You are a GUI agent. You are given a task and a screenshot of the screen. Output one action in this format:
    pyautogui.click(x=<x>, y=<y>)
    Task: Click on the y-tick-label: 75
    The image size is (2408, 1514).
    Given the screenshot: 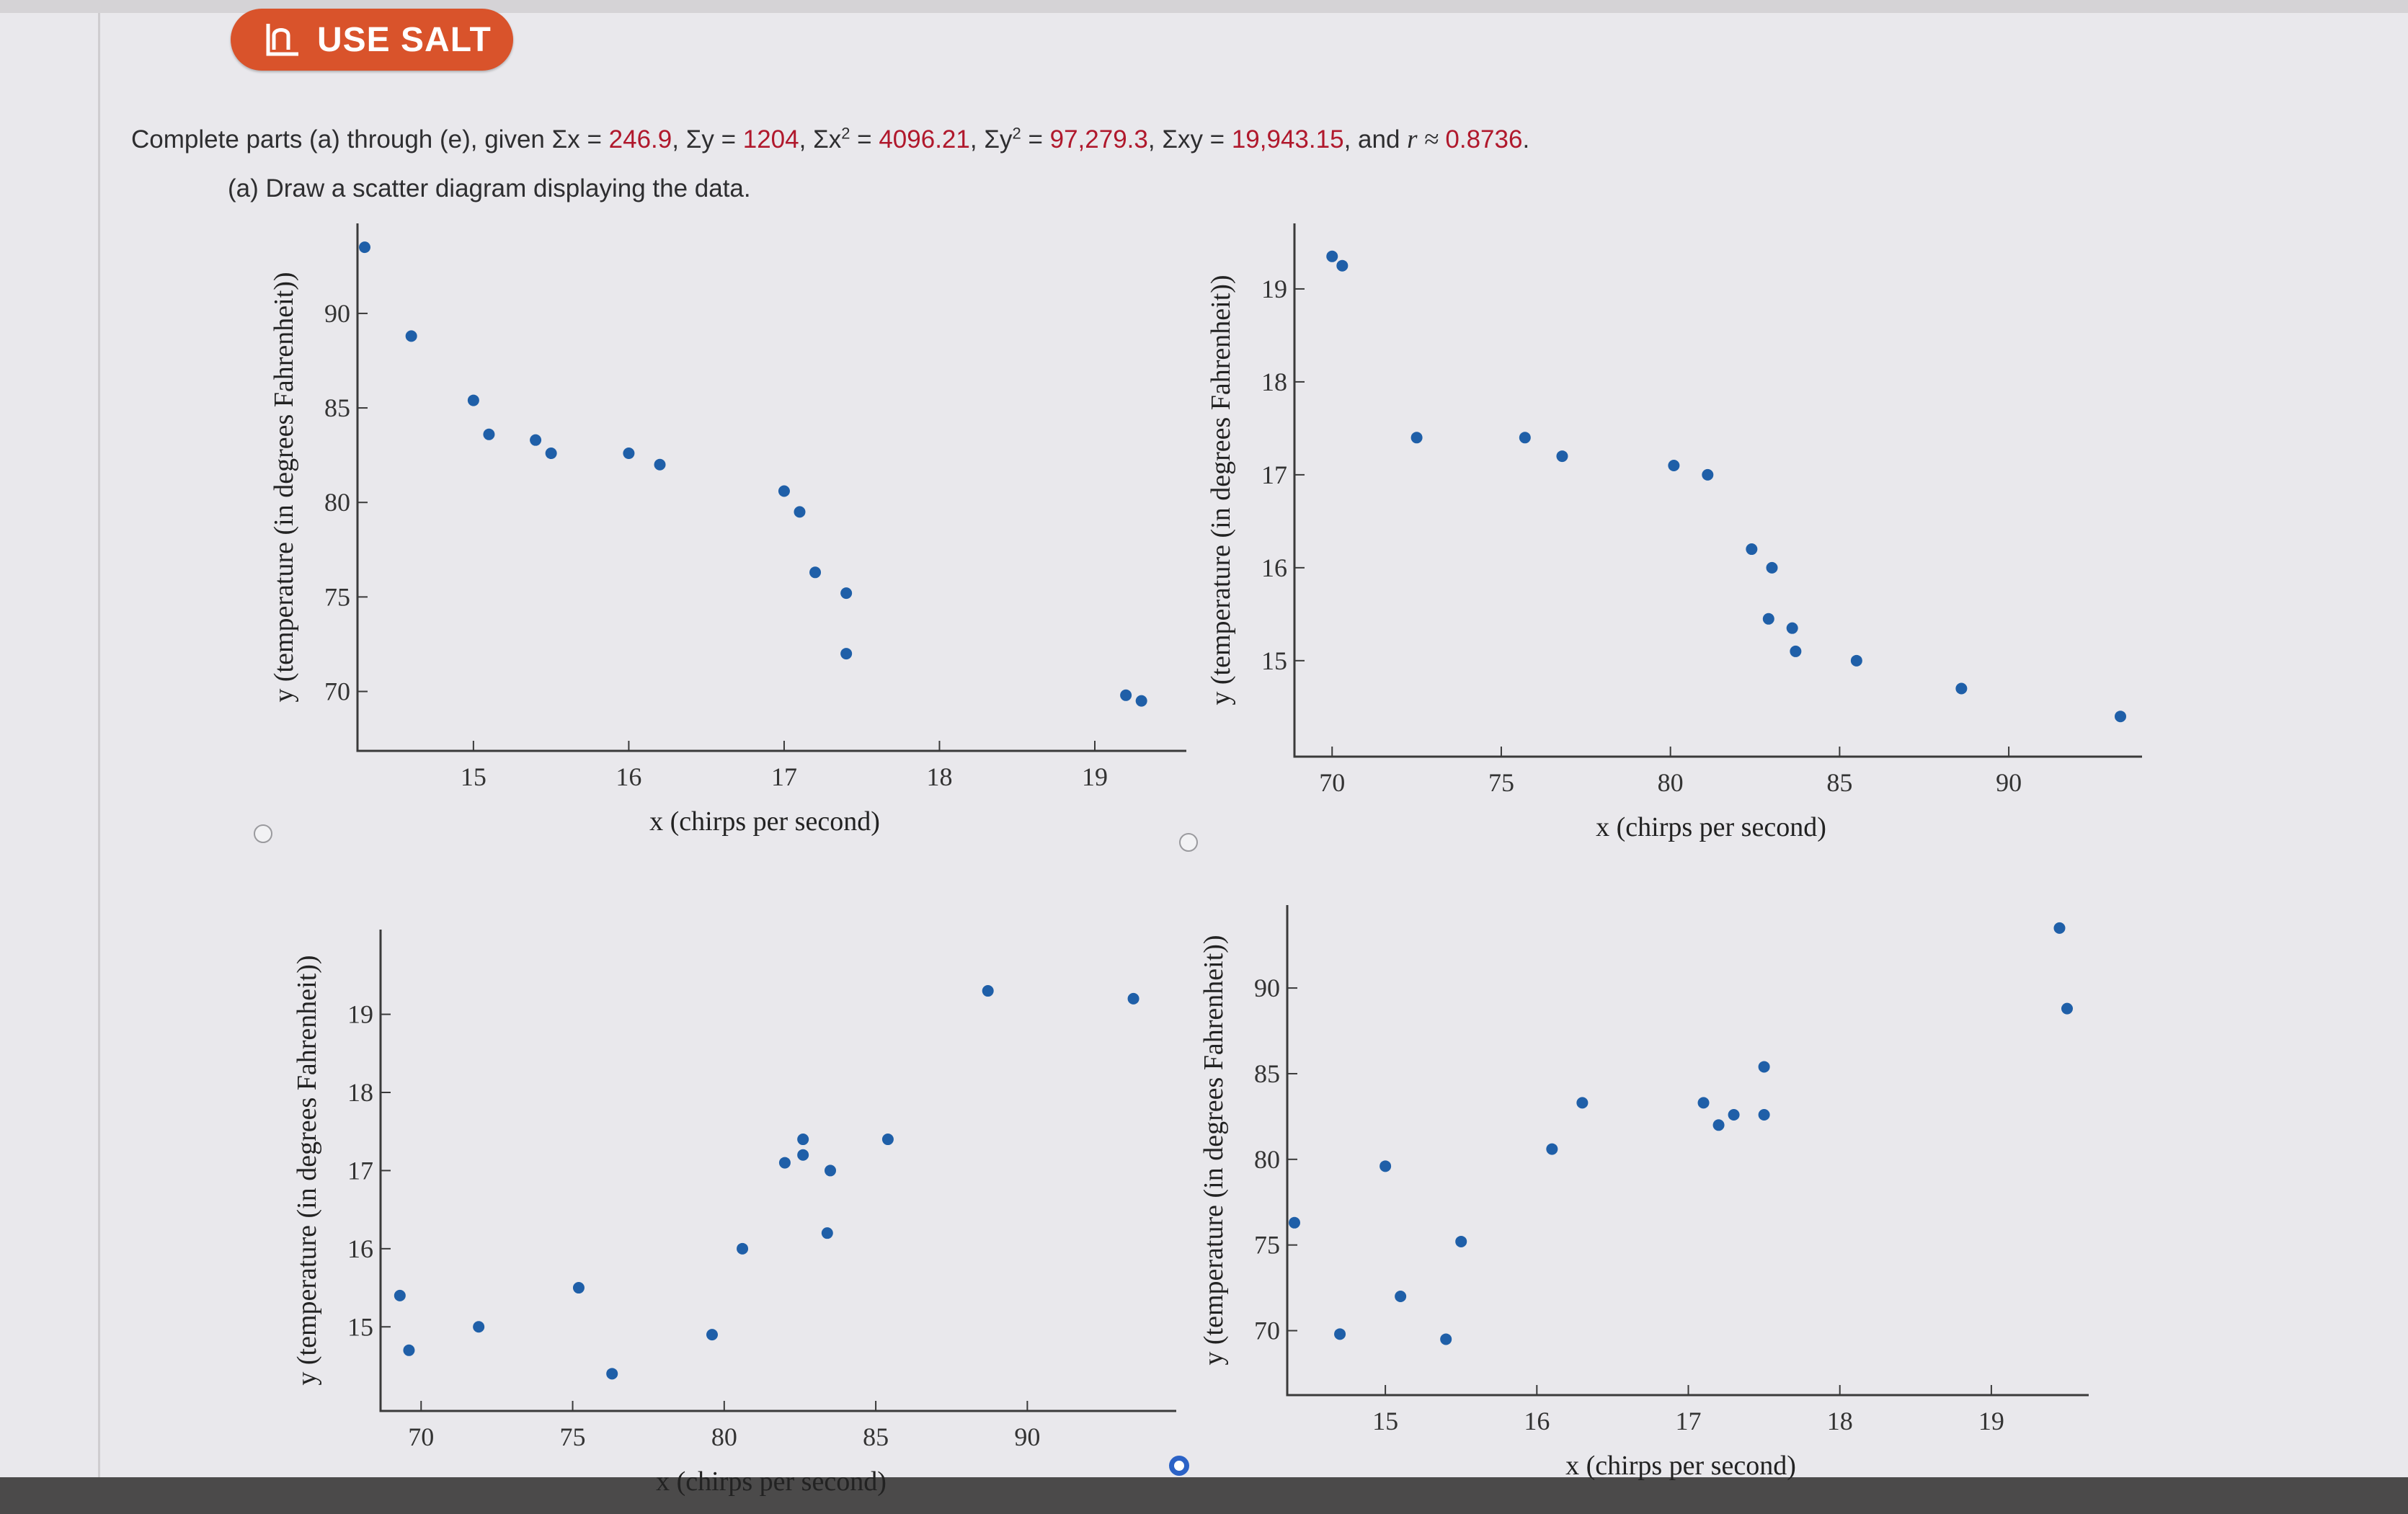 What is the action you would take?
    pyautogui.click(x=1267, y=1245)
    